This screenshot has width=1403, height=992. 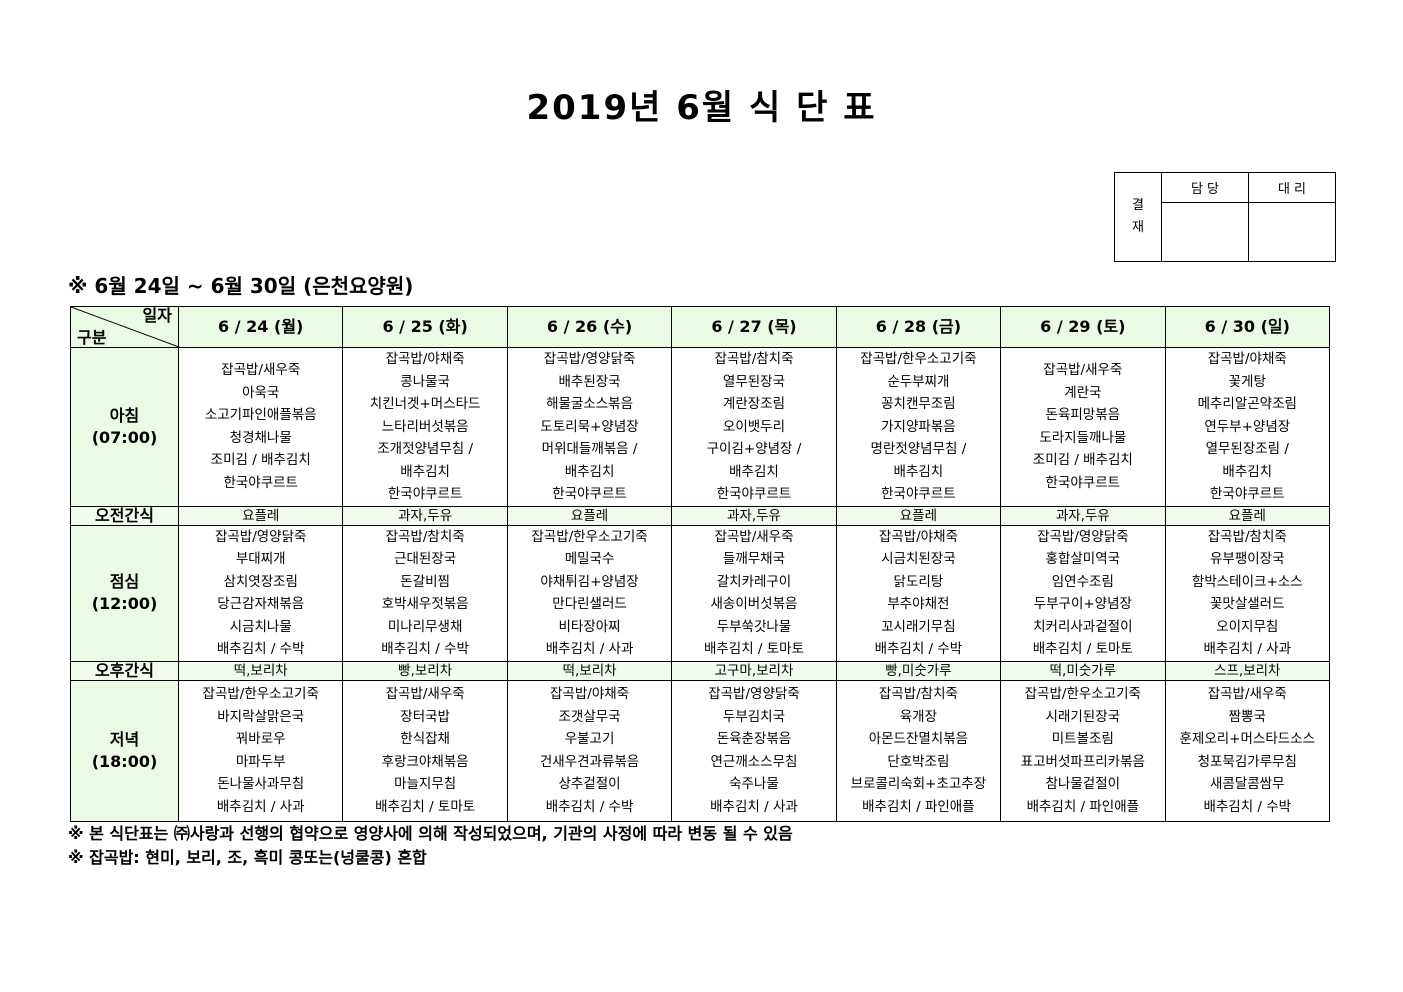 I want to click on menu-item: 명란젓양념무침 /, so click(x=918, y=449).